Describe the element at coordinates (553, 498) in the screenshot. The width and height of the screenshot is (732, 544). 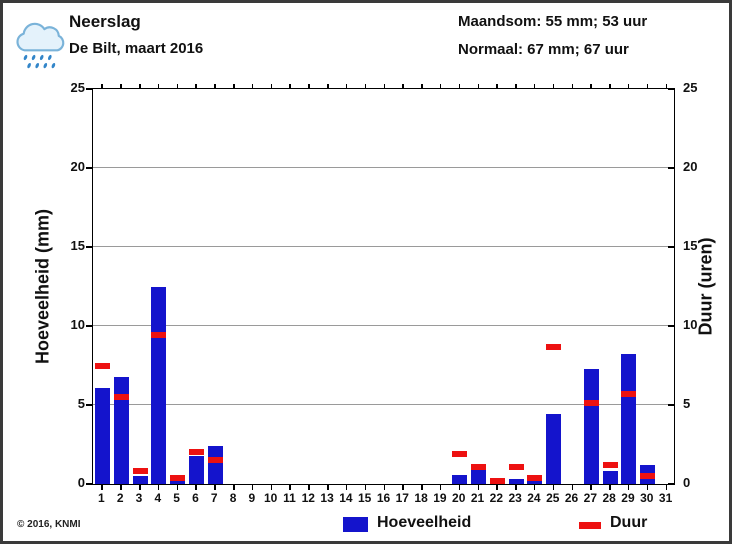
I see `x-tick-label-day-25: 25` at that location.